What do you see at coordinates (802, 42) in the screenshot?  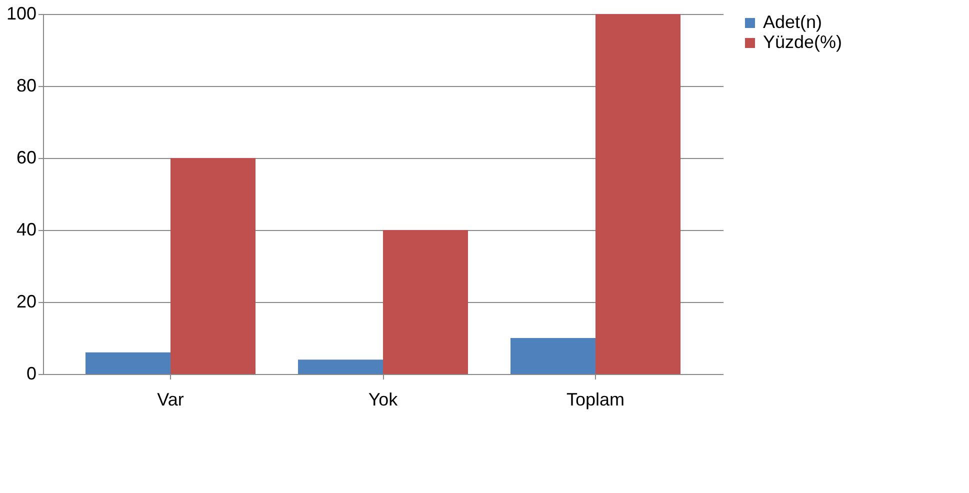 I see `legend-label: Yüzde(%)` at bounding box center [802, 42].